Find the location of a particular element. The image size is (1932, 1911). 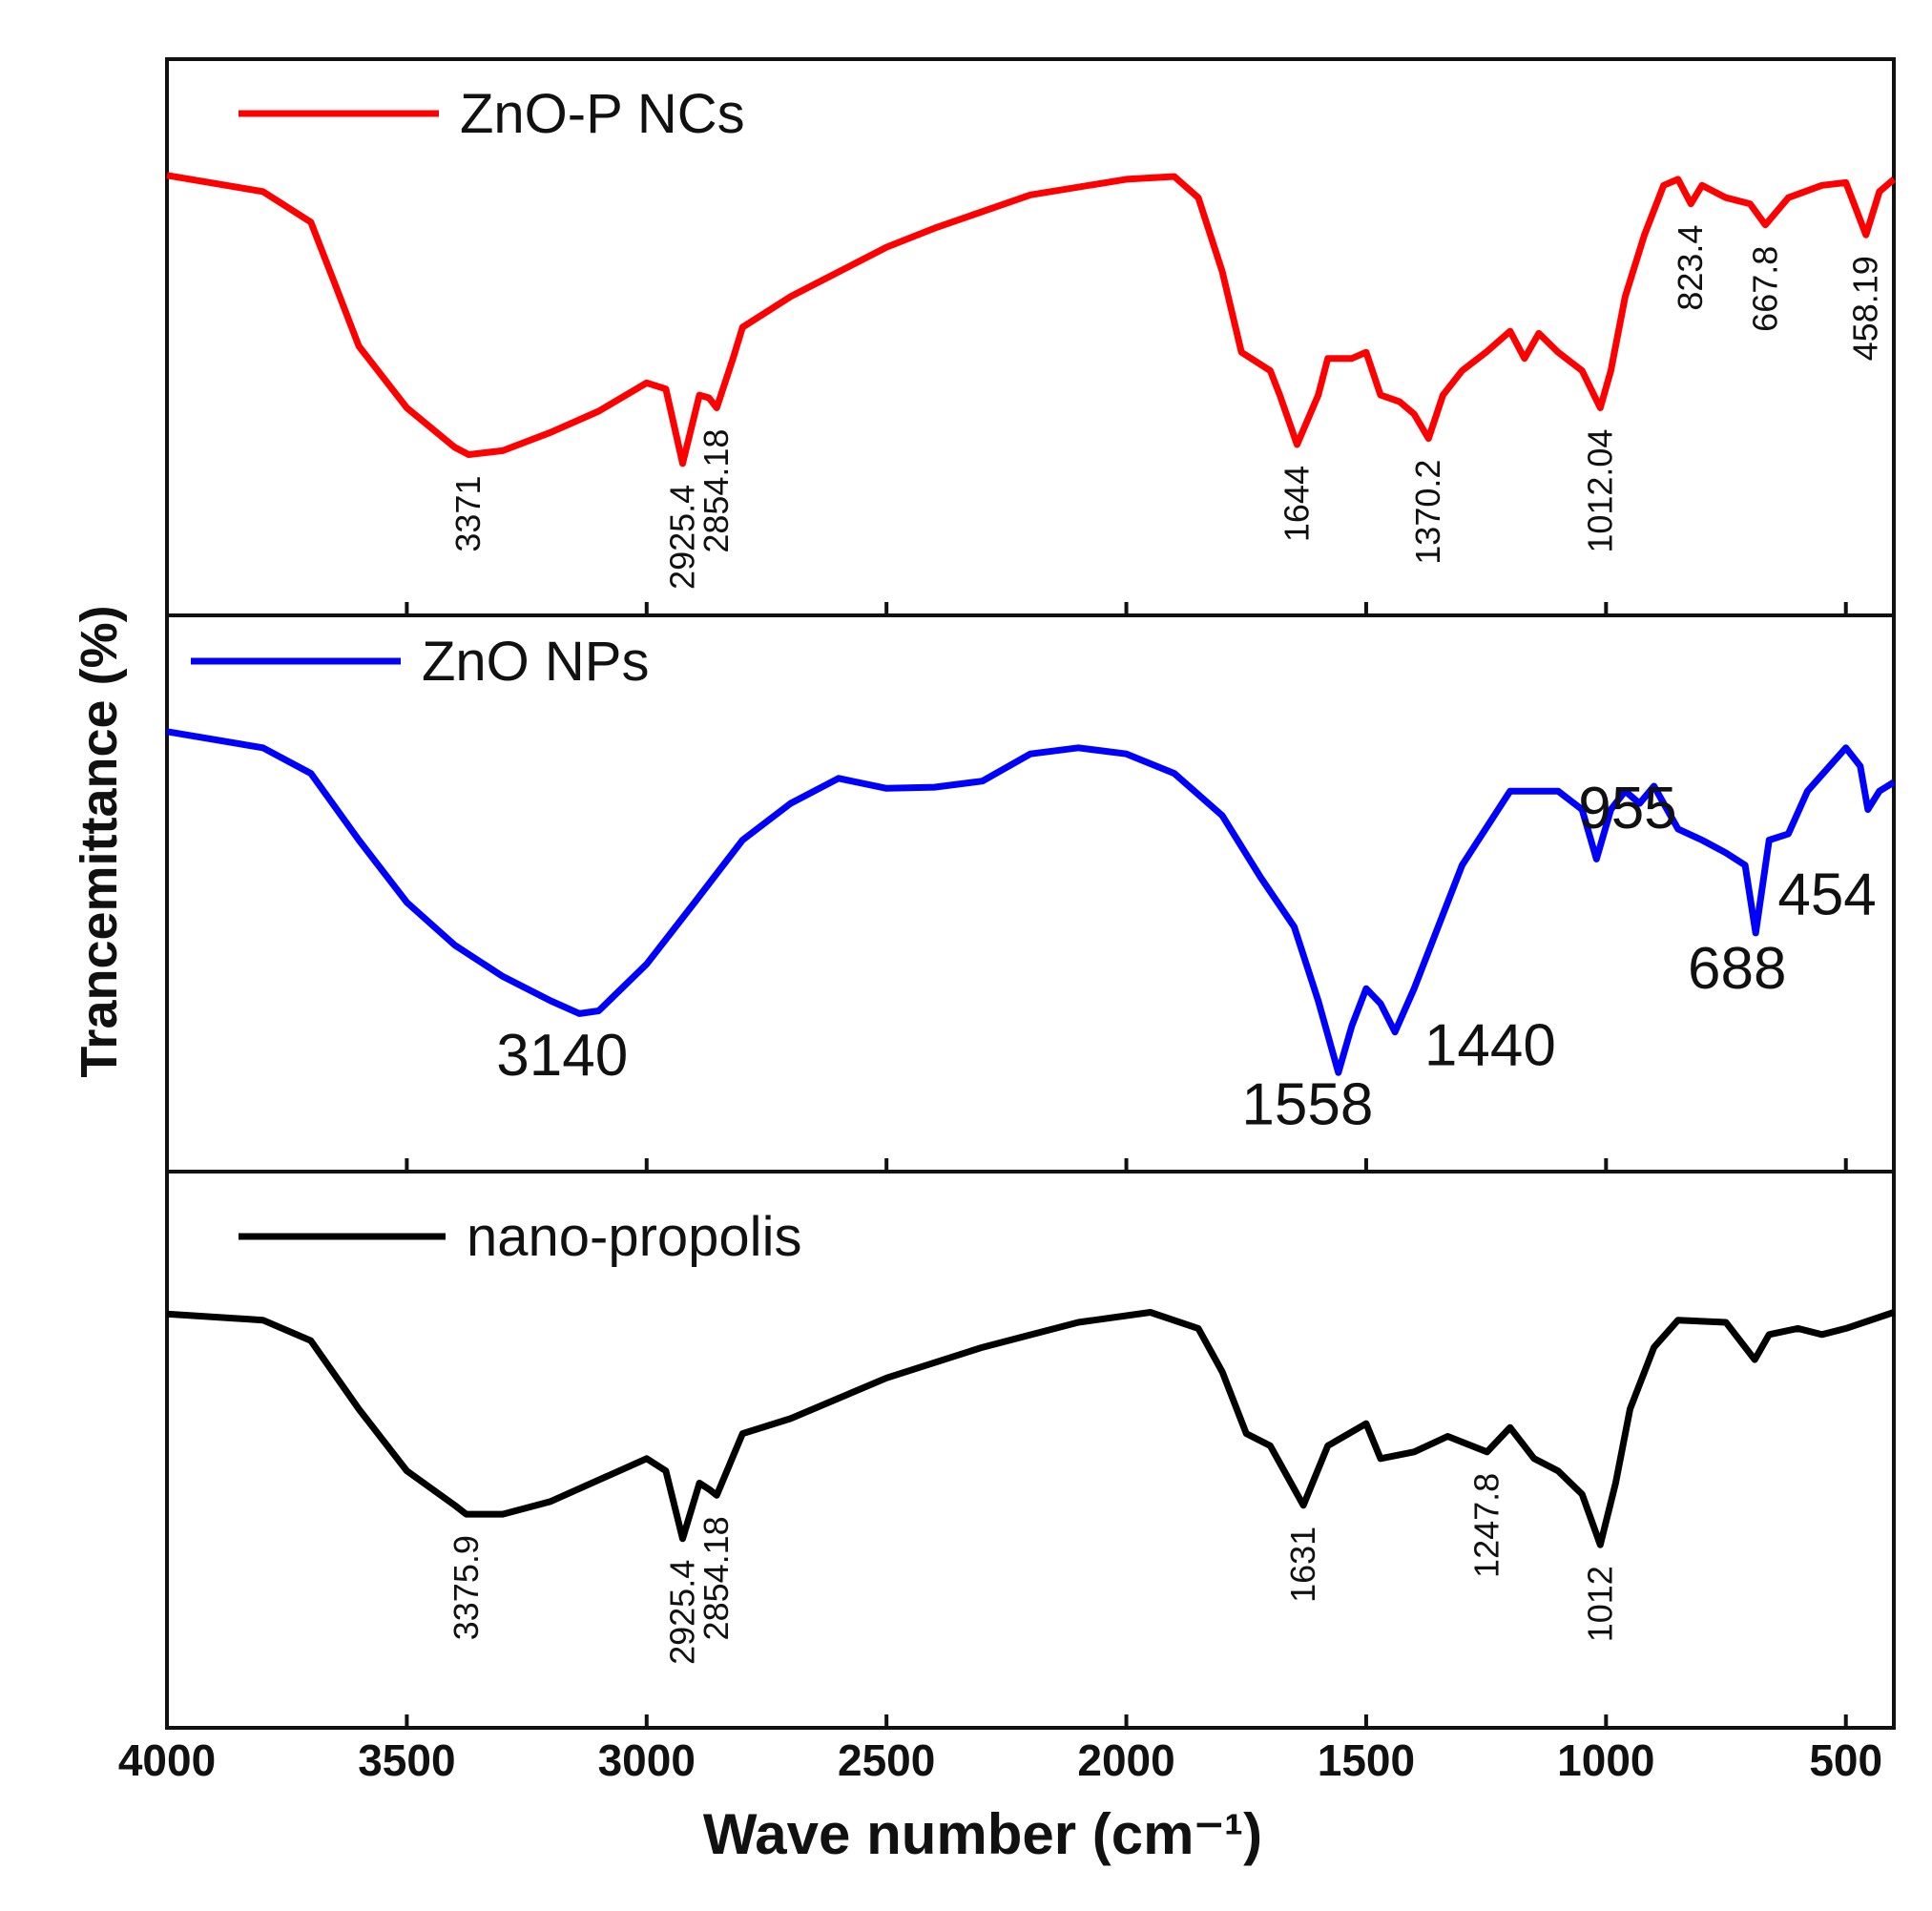

peak-label: 3371 is located at coordinates (468, 514).